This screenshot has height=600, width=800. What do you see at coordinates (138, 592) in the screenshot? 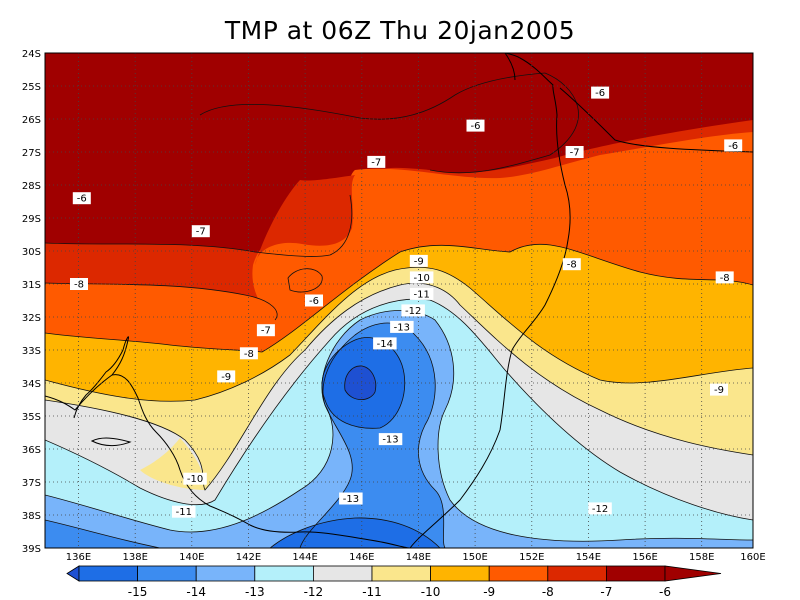
I see `colorbar-label: -15` at bounding box center [138, 592].